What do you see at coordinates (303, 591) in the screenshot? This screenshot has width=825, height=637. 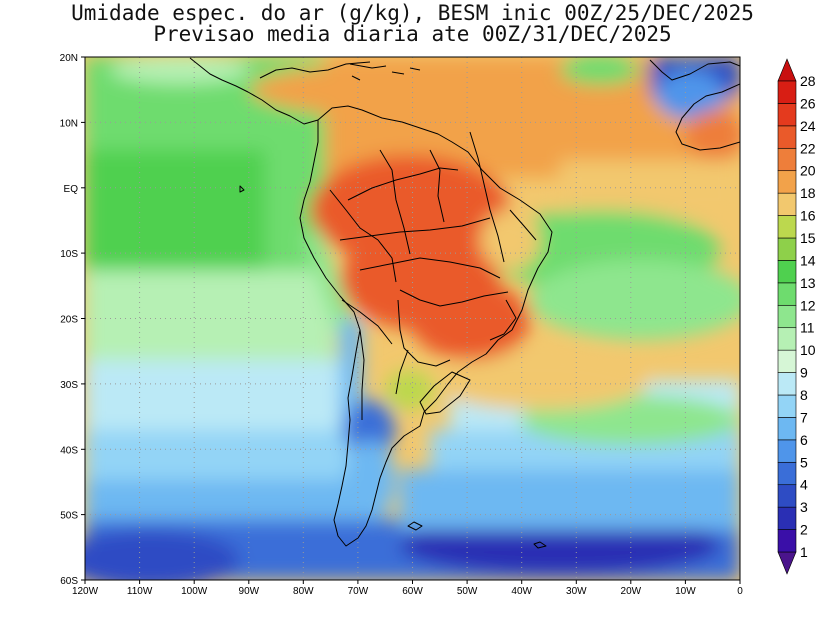 I see `lon-label: 80W` at bounding box center [303, 591].